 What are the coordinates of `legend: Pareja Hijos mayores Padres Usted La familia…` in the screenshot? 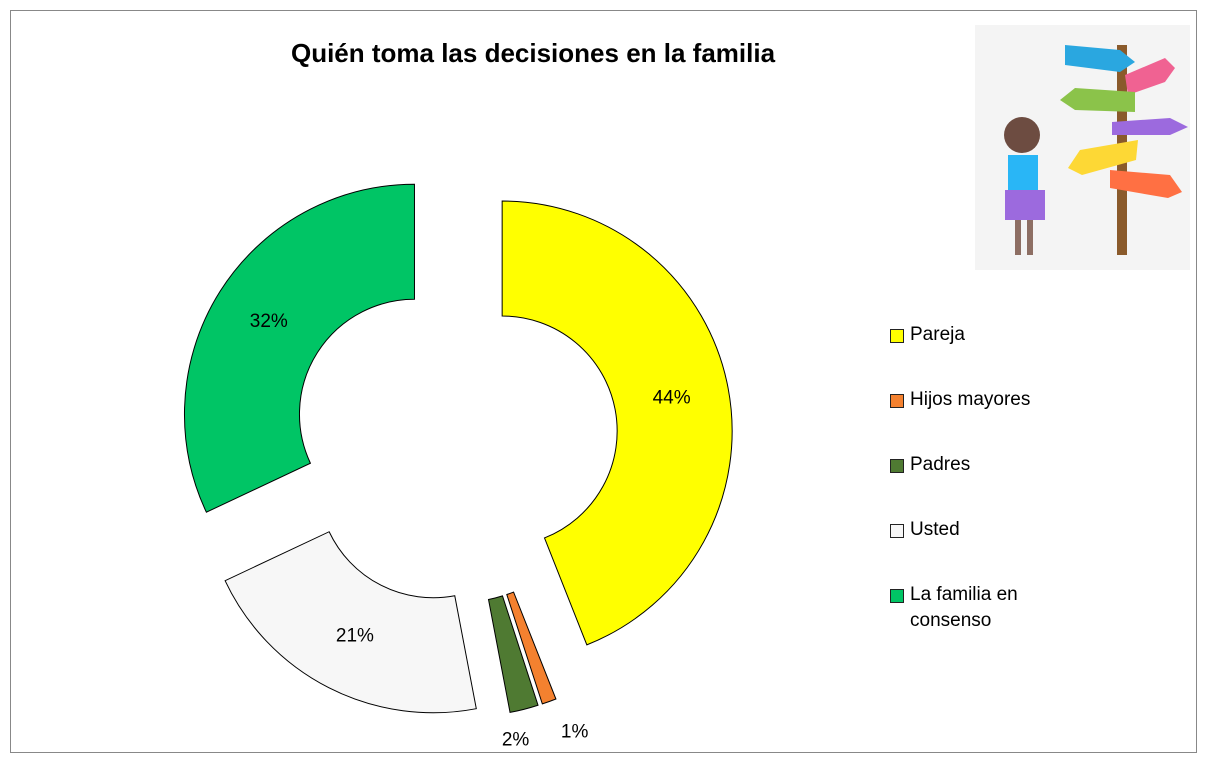 It's located at (980, 484).